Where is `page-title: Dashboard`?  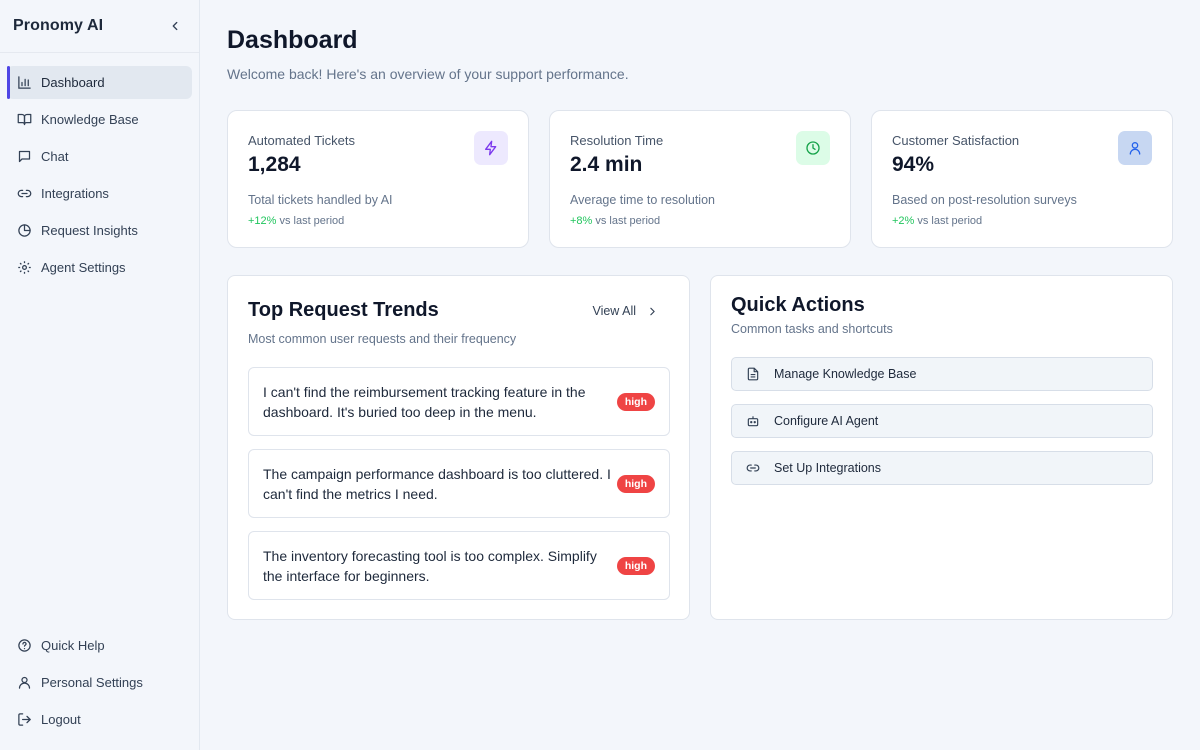 page-title: Dashboard is located at coordinates (292, 40).